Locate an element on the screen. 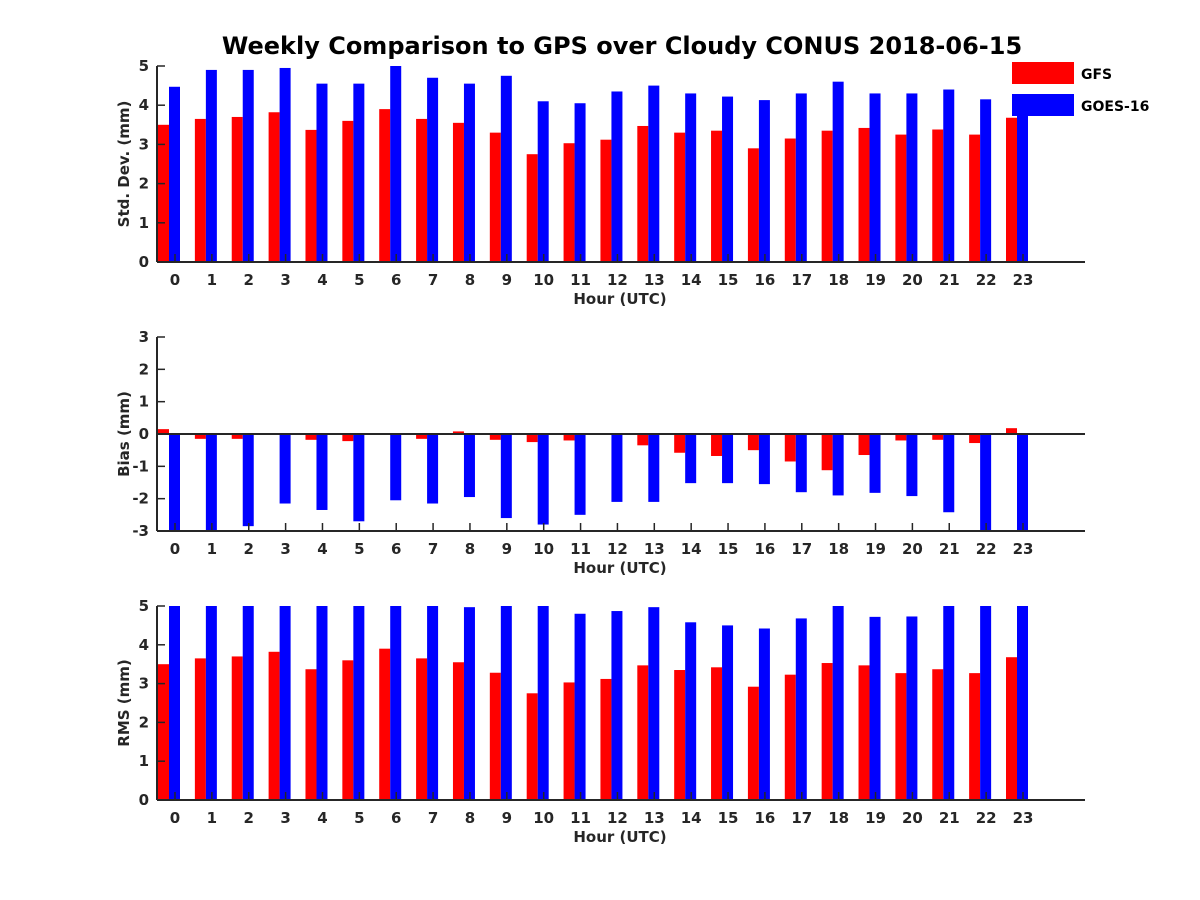 The image size is (1200, 900). x-tick-label: 5 is located at coordinates (359, 818).